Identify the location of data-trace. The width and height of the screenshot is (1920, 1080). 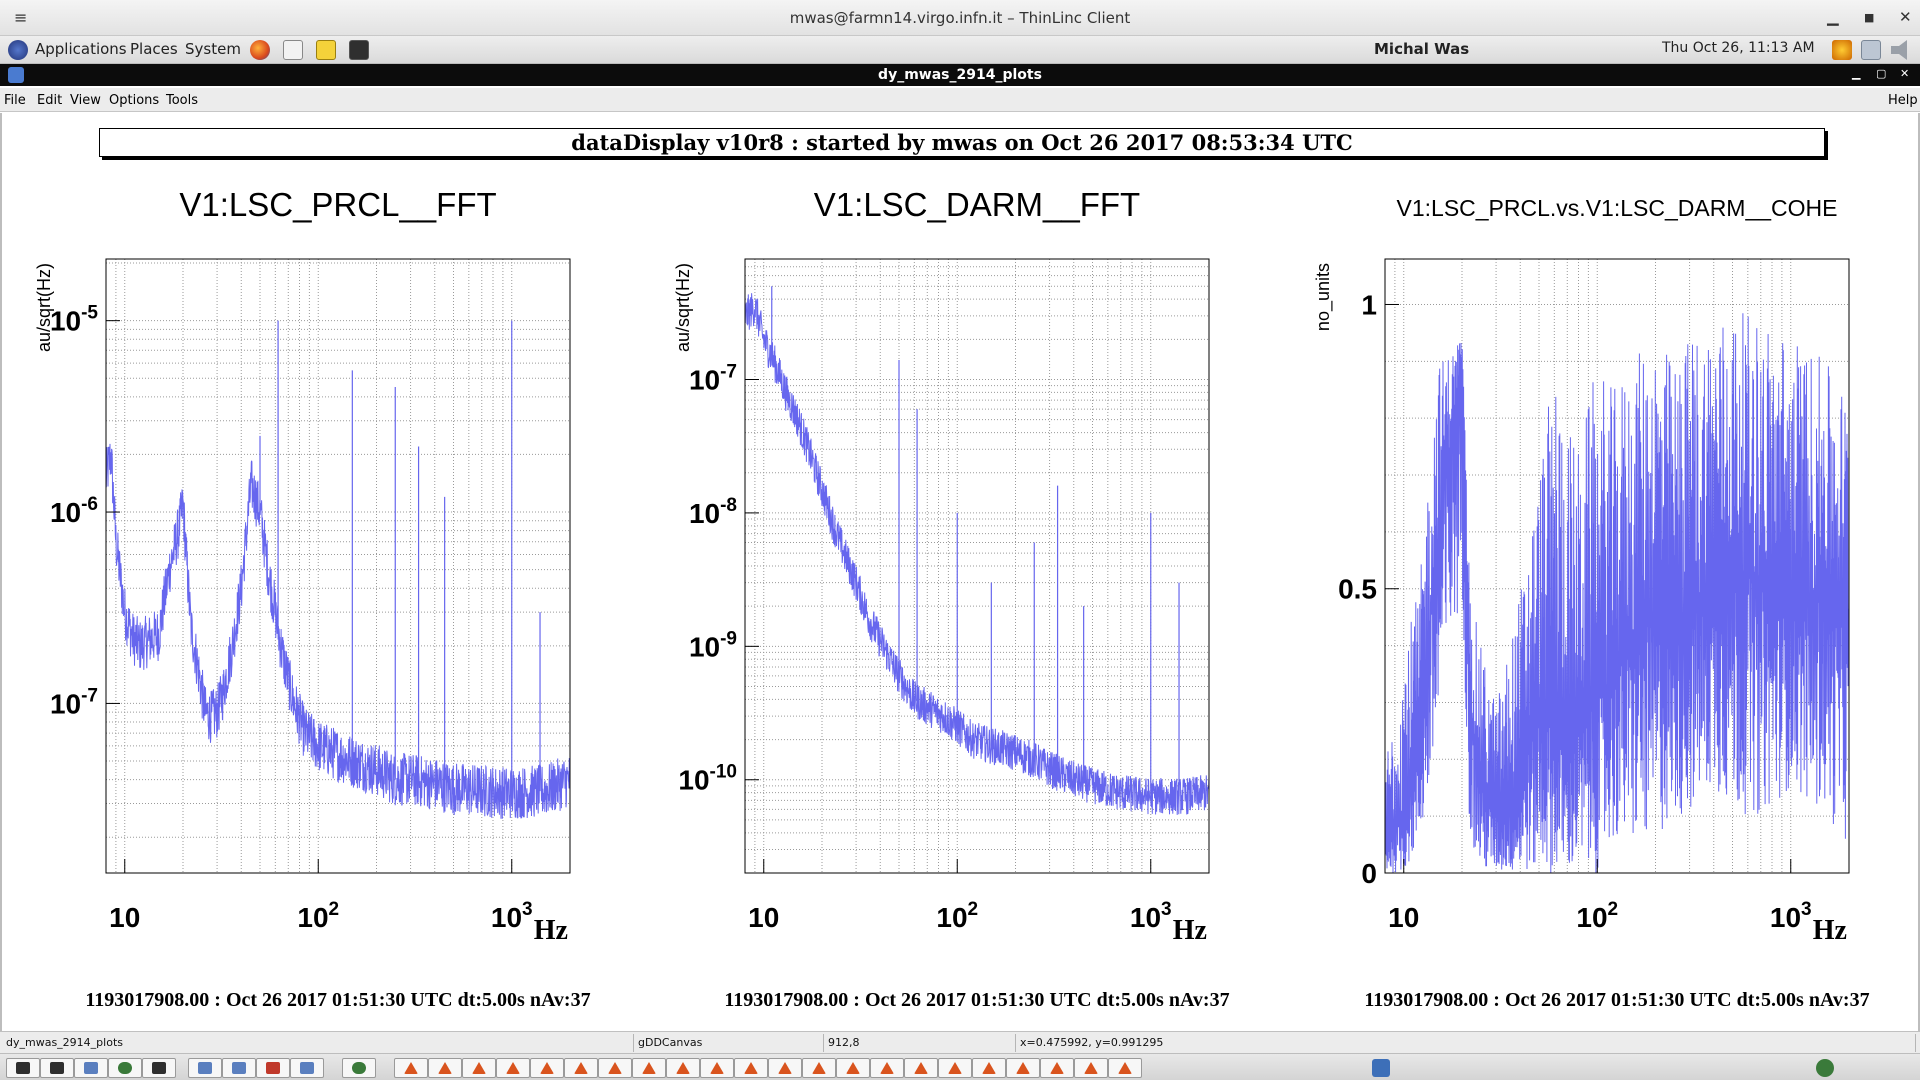
(977, 554).